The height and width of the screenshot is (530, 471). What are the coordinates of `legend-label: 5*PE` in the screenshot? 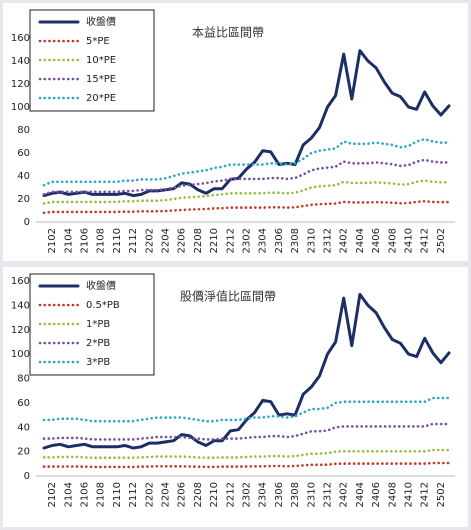 It's located at (98, 41).